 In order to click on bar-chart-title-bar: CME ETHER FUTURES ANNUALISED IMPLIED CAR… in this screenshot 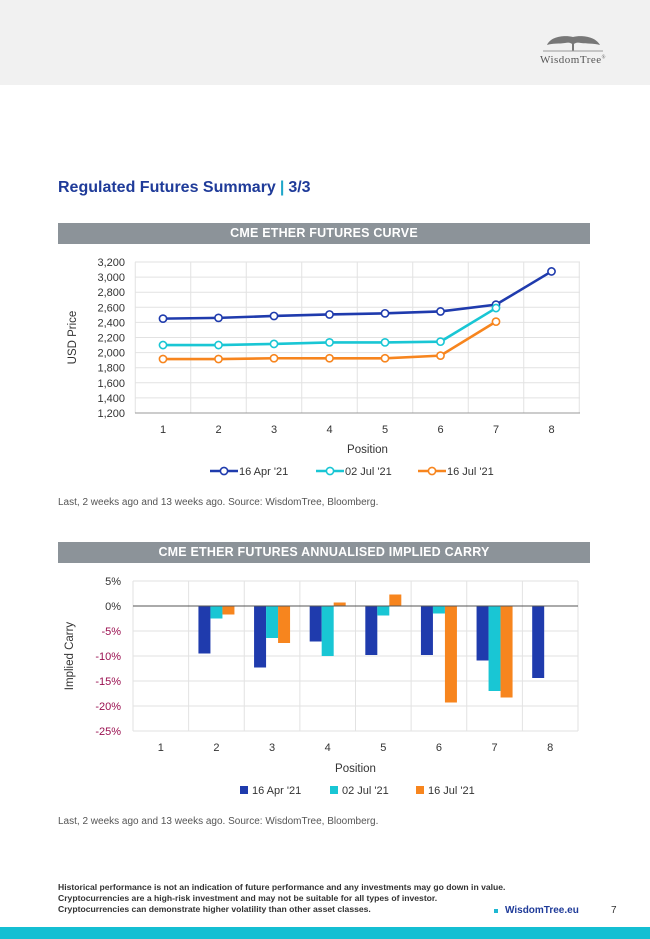, I will do `click(324, 552)`.